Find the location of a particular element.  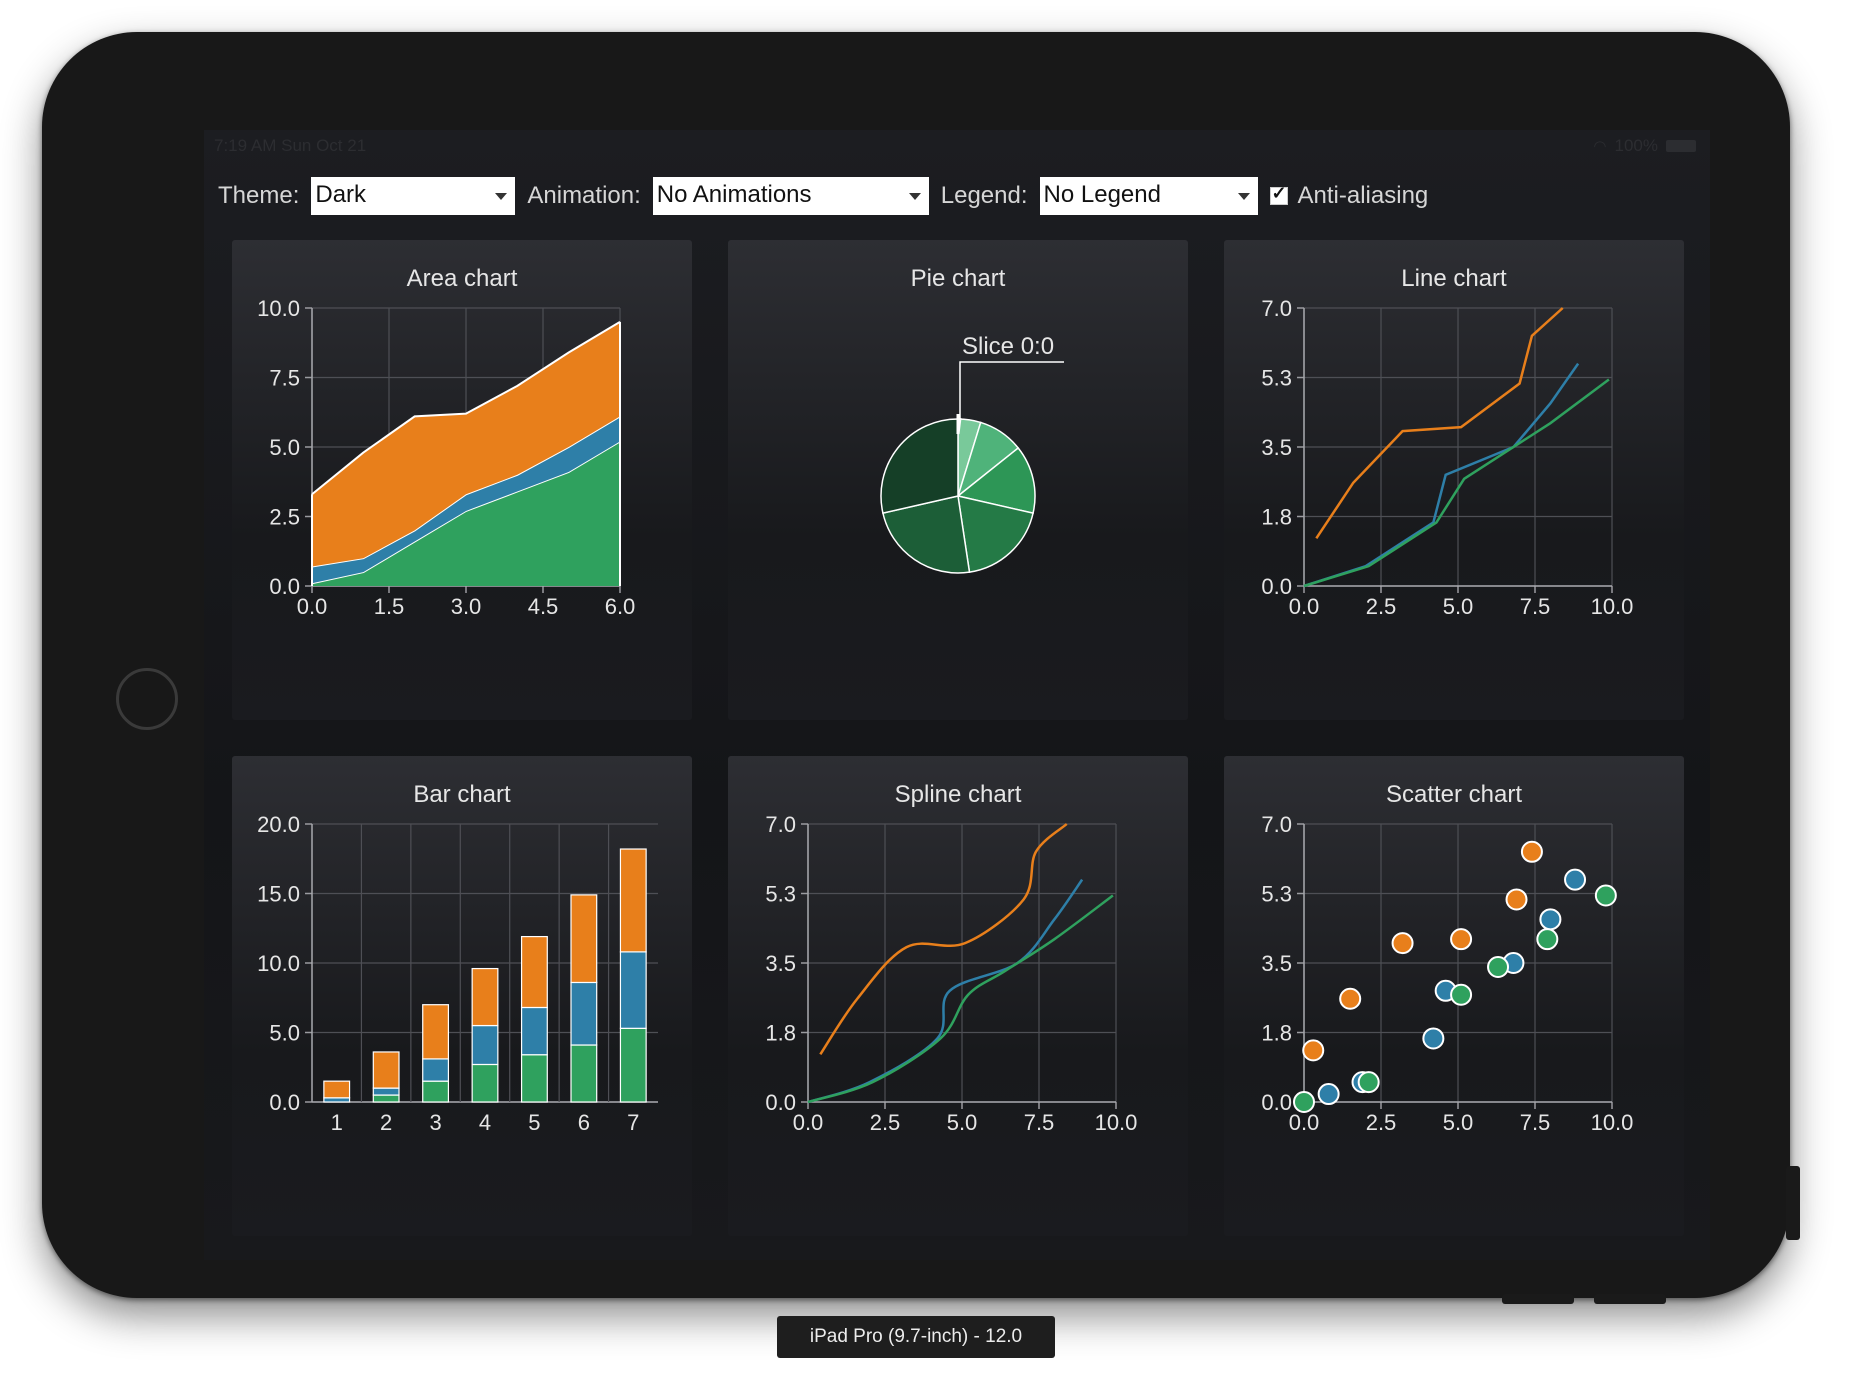

x-tick-label: 3 is located at coordinates (435, 1122).